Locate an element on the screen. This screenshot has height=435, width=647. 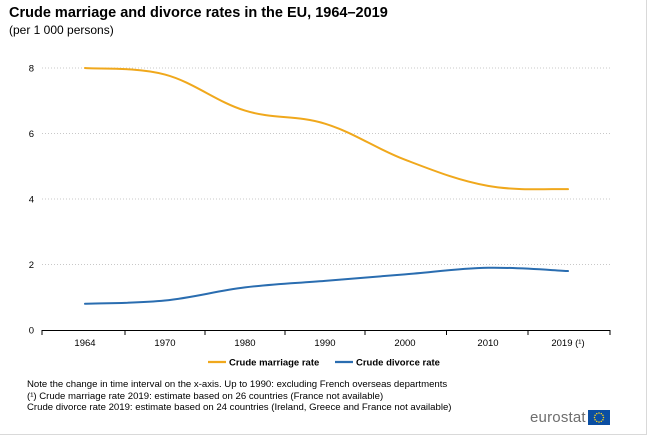
legend: Crude marriage rate Crude divorce rate is located at coordinates (324, 363).